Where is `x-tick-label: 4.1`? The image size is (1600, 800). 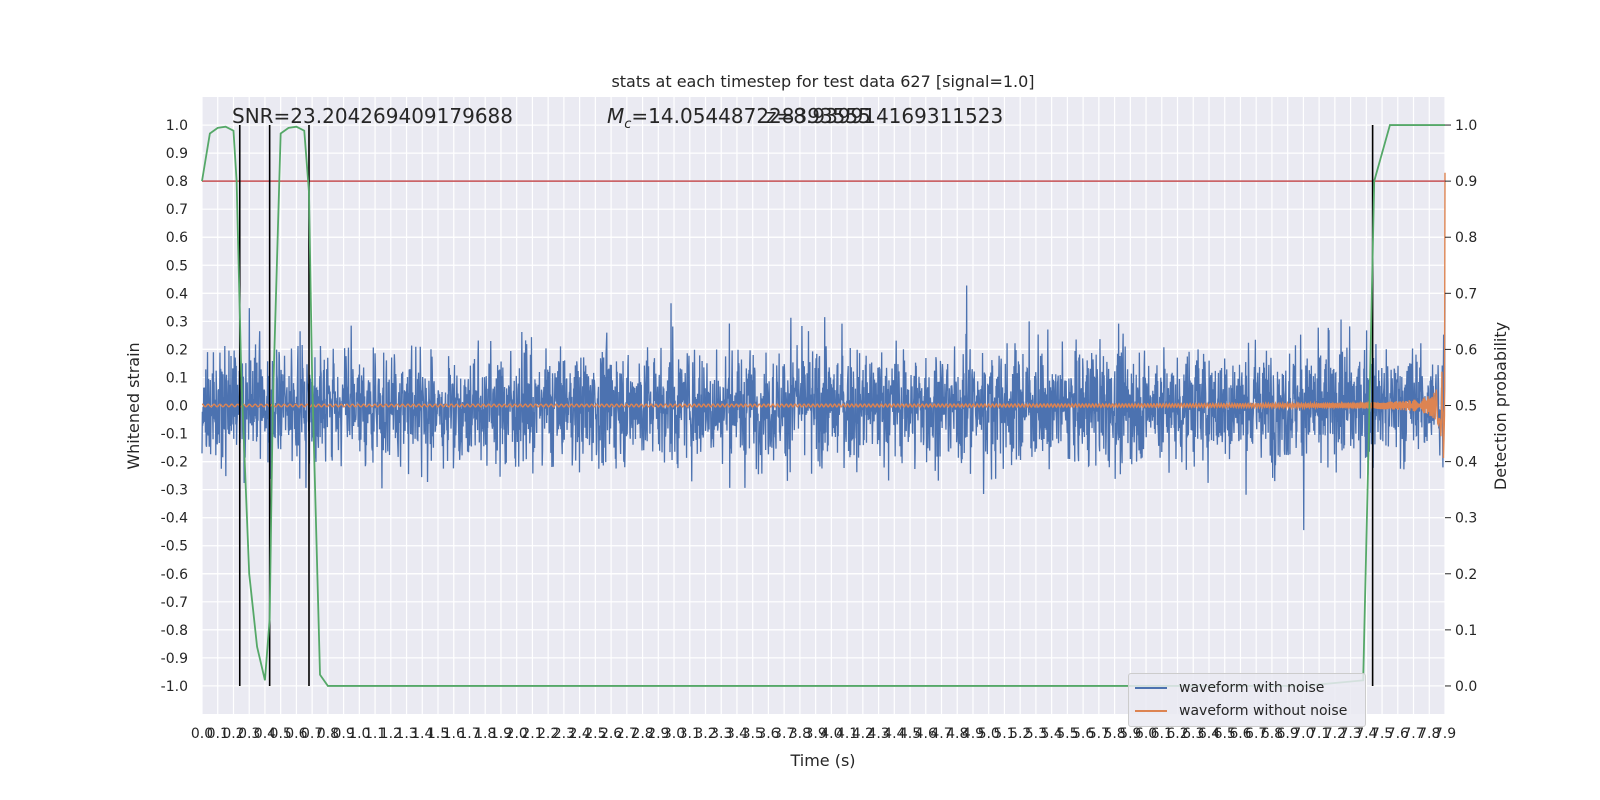
x-tick-label: 4.1 is located at coordinates (847, 734).